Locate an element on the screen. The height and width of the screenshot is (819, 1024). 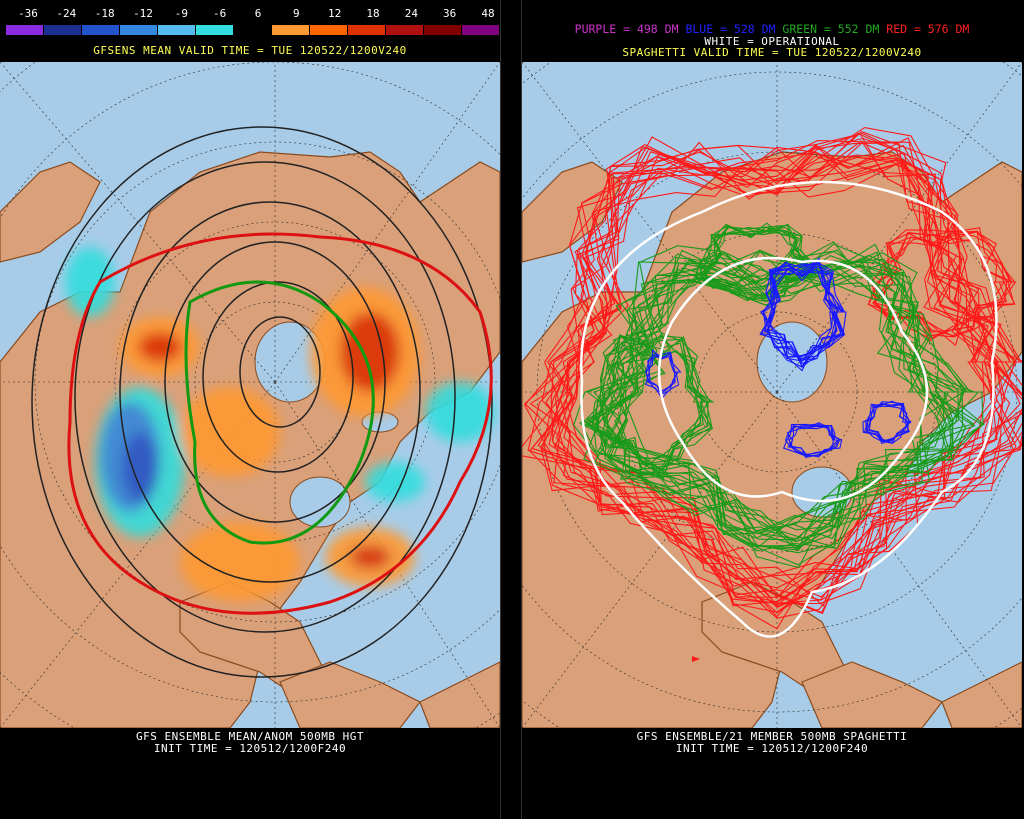
mean-init-time: INIT TIME = 120512/1200F240 is located at coordinates (250, 748).